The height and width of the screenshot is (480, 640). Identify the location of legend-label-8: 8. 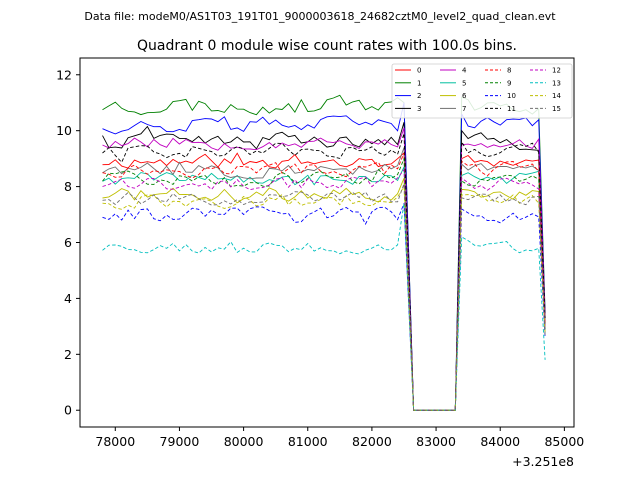
(509, 71).